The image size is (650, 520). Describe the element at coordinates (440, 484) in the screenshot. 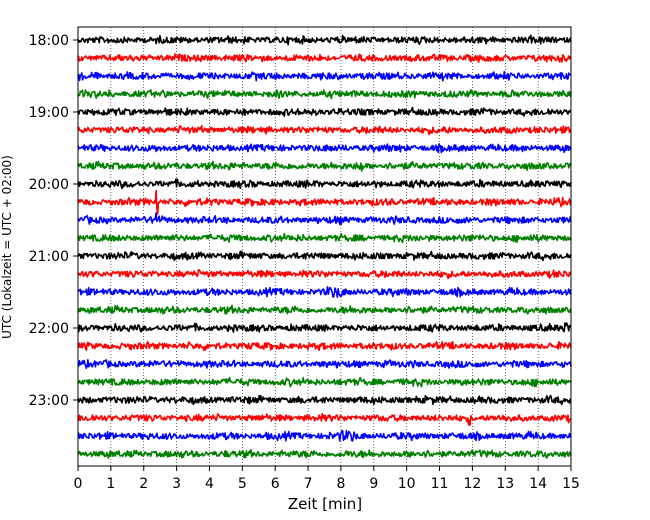

I see `x-tick-label: 11` at that location.